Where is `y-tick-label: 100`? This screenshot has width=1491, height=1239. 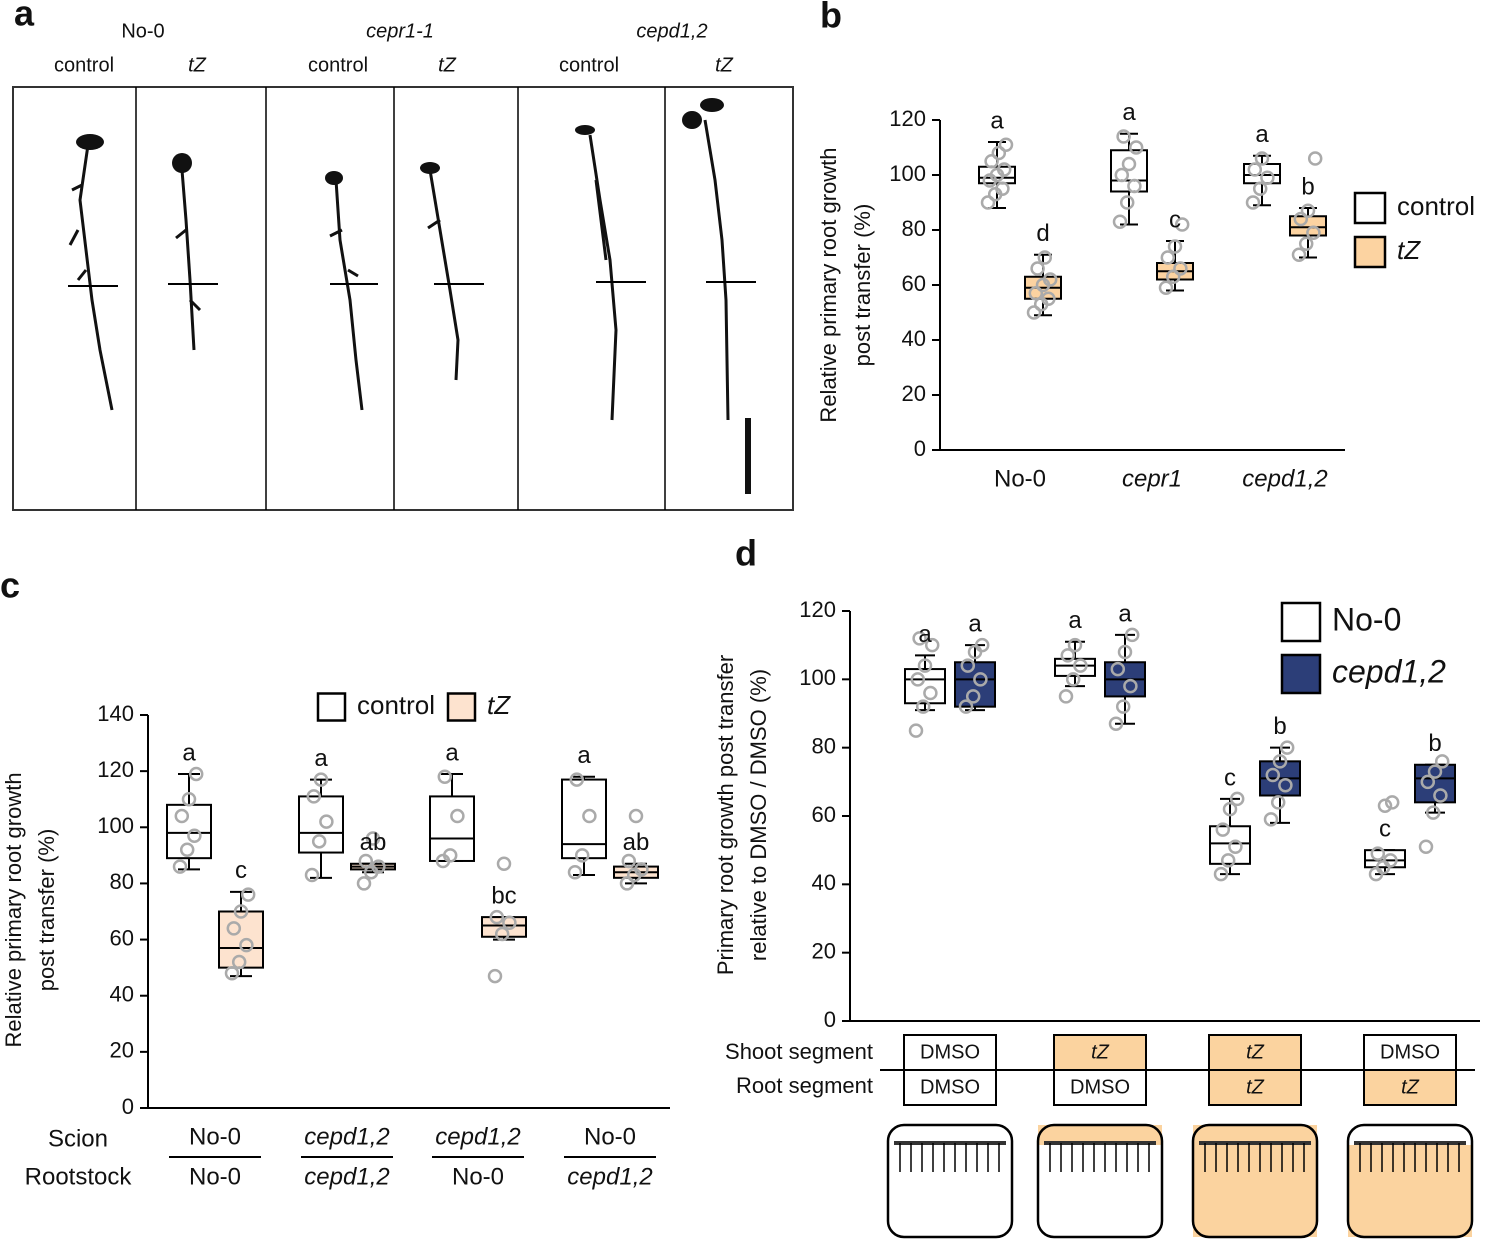 y-tick-label: 100 is located at coordinates (115, 825).